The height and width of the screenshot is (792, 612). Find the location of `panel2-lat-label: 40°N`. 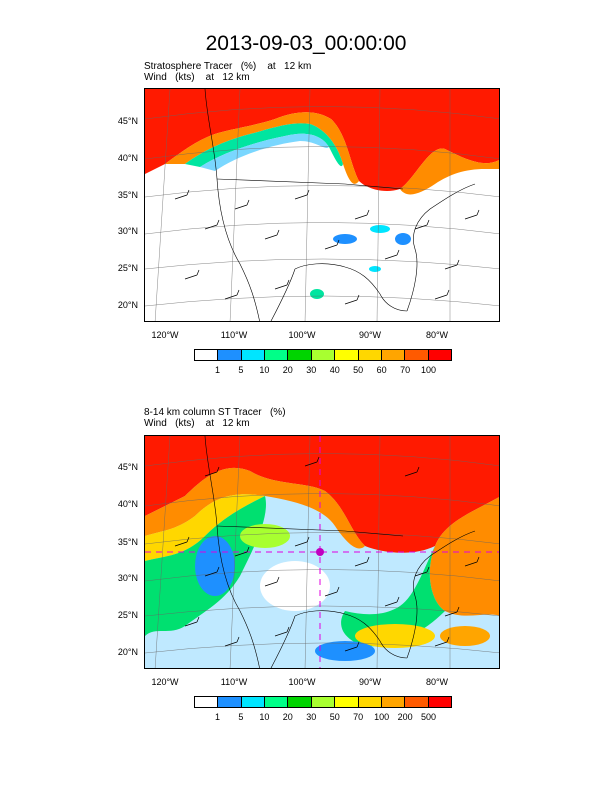

panel2-lat-label: 40°N is located at coordinates (127, 504).